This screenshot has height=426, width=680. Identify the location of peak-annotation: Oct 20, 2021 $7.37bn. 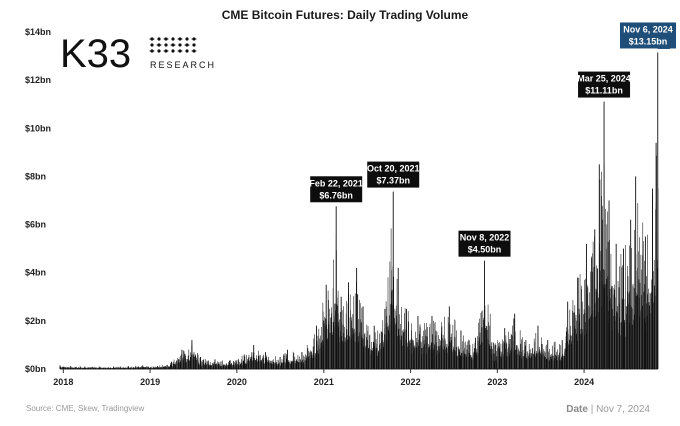
(393, 174).